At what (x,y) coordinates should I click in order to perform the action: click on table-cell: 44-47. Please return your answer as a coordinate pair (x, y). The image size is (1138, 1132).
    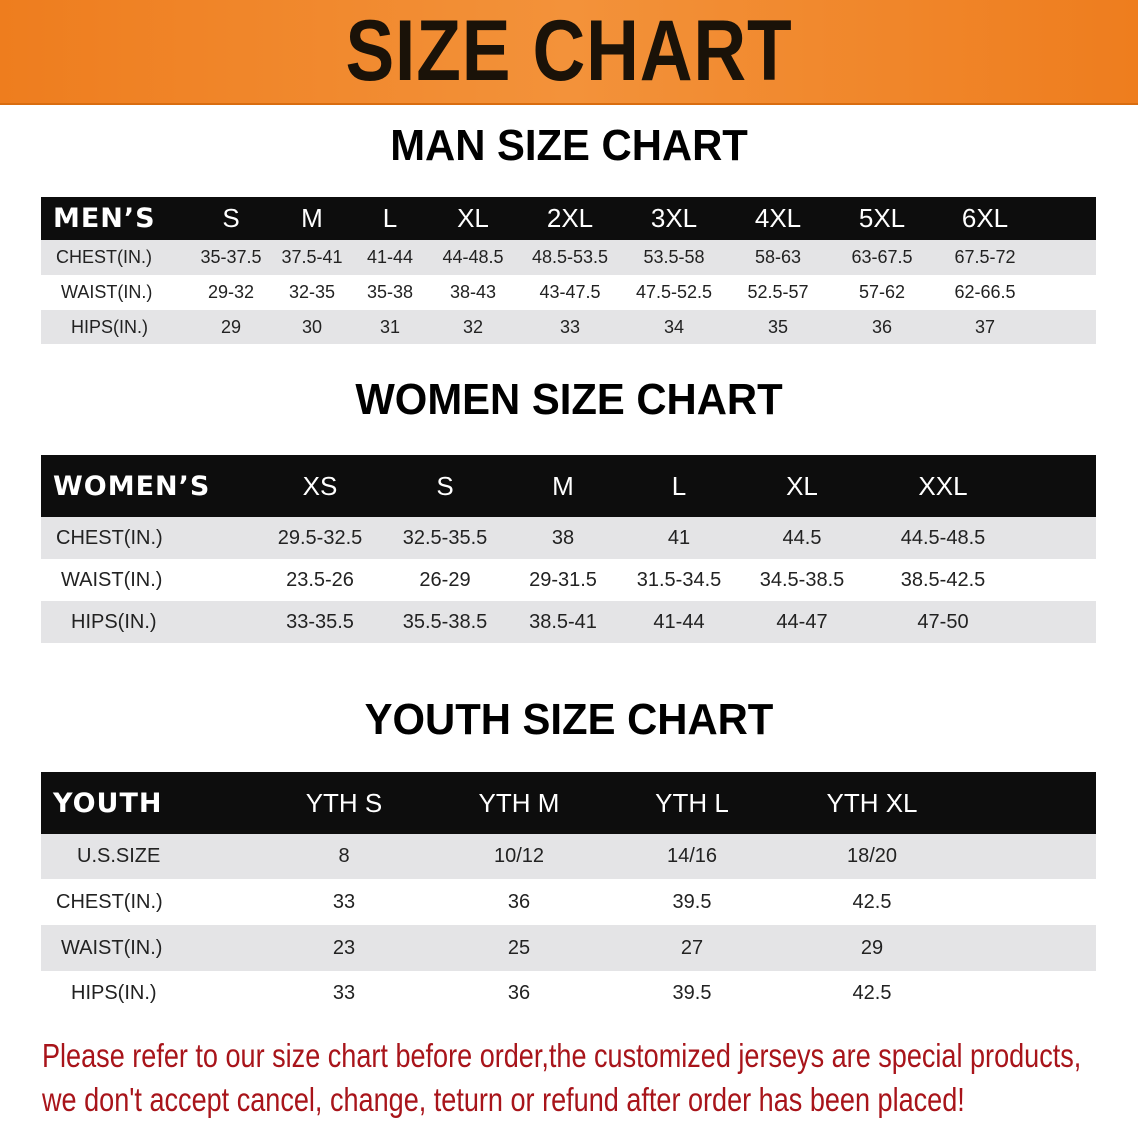
    Looking at the image, I should click on (802, 621).